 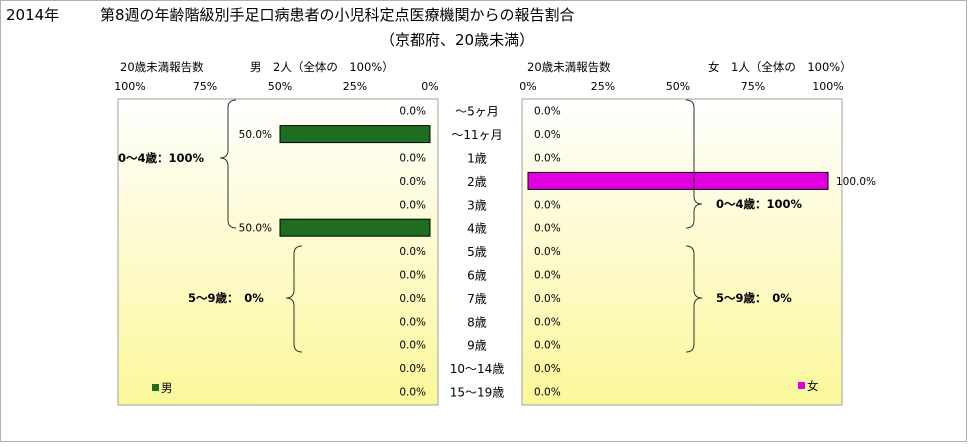 I want to click on male-bars, so click(x=355, y=181).